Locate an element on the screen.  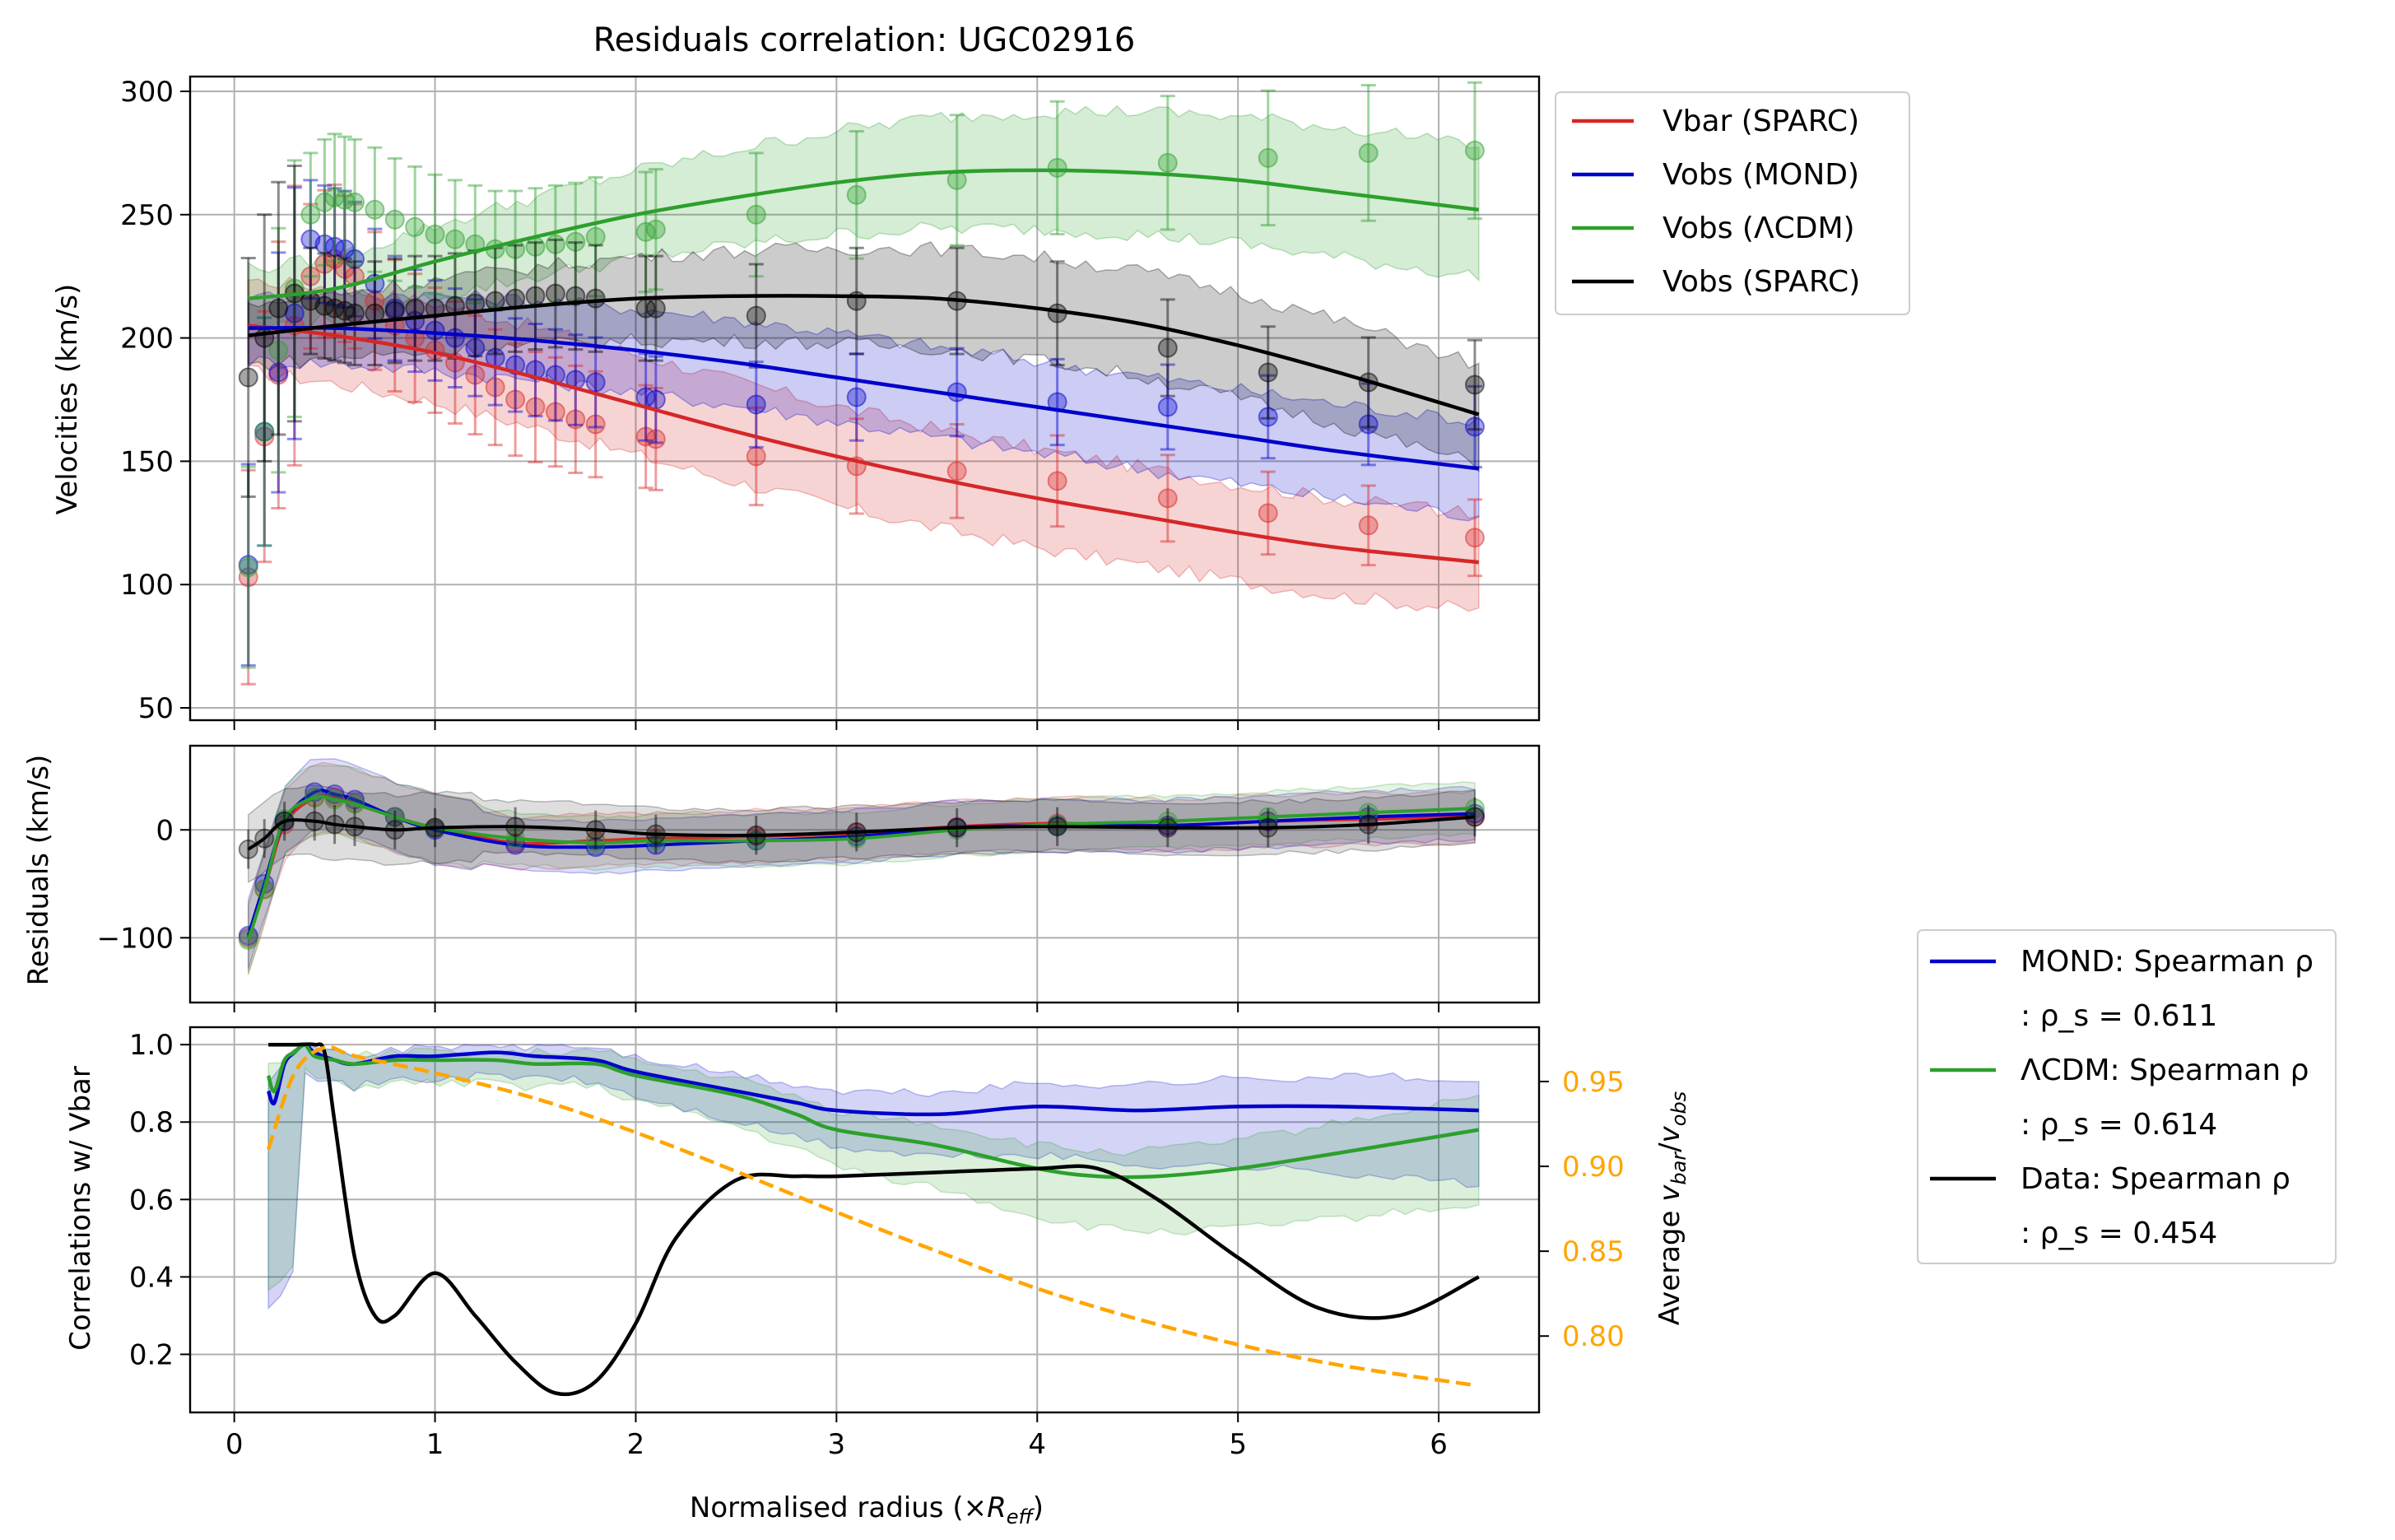
right-y-tick-label: 0.85 is located at coordinates (1593, 1251).